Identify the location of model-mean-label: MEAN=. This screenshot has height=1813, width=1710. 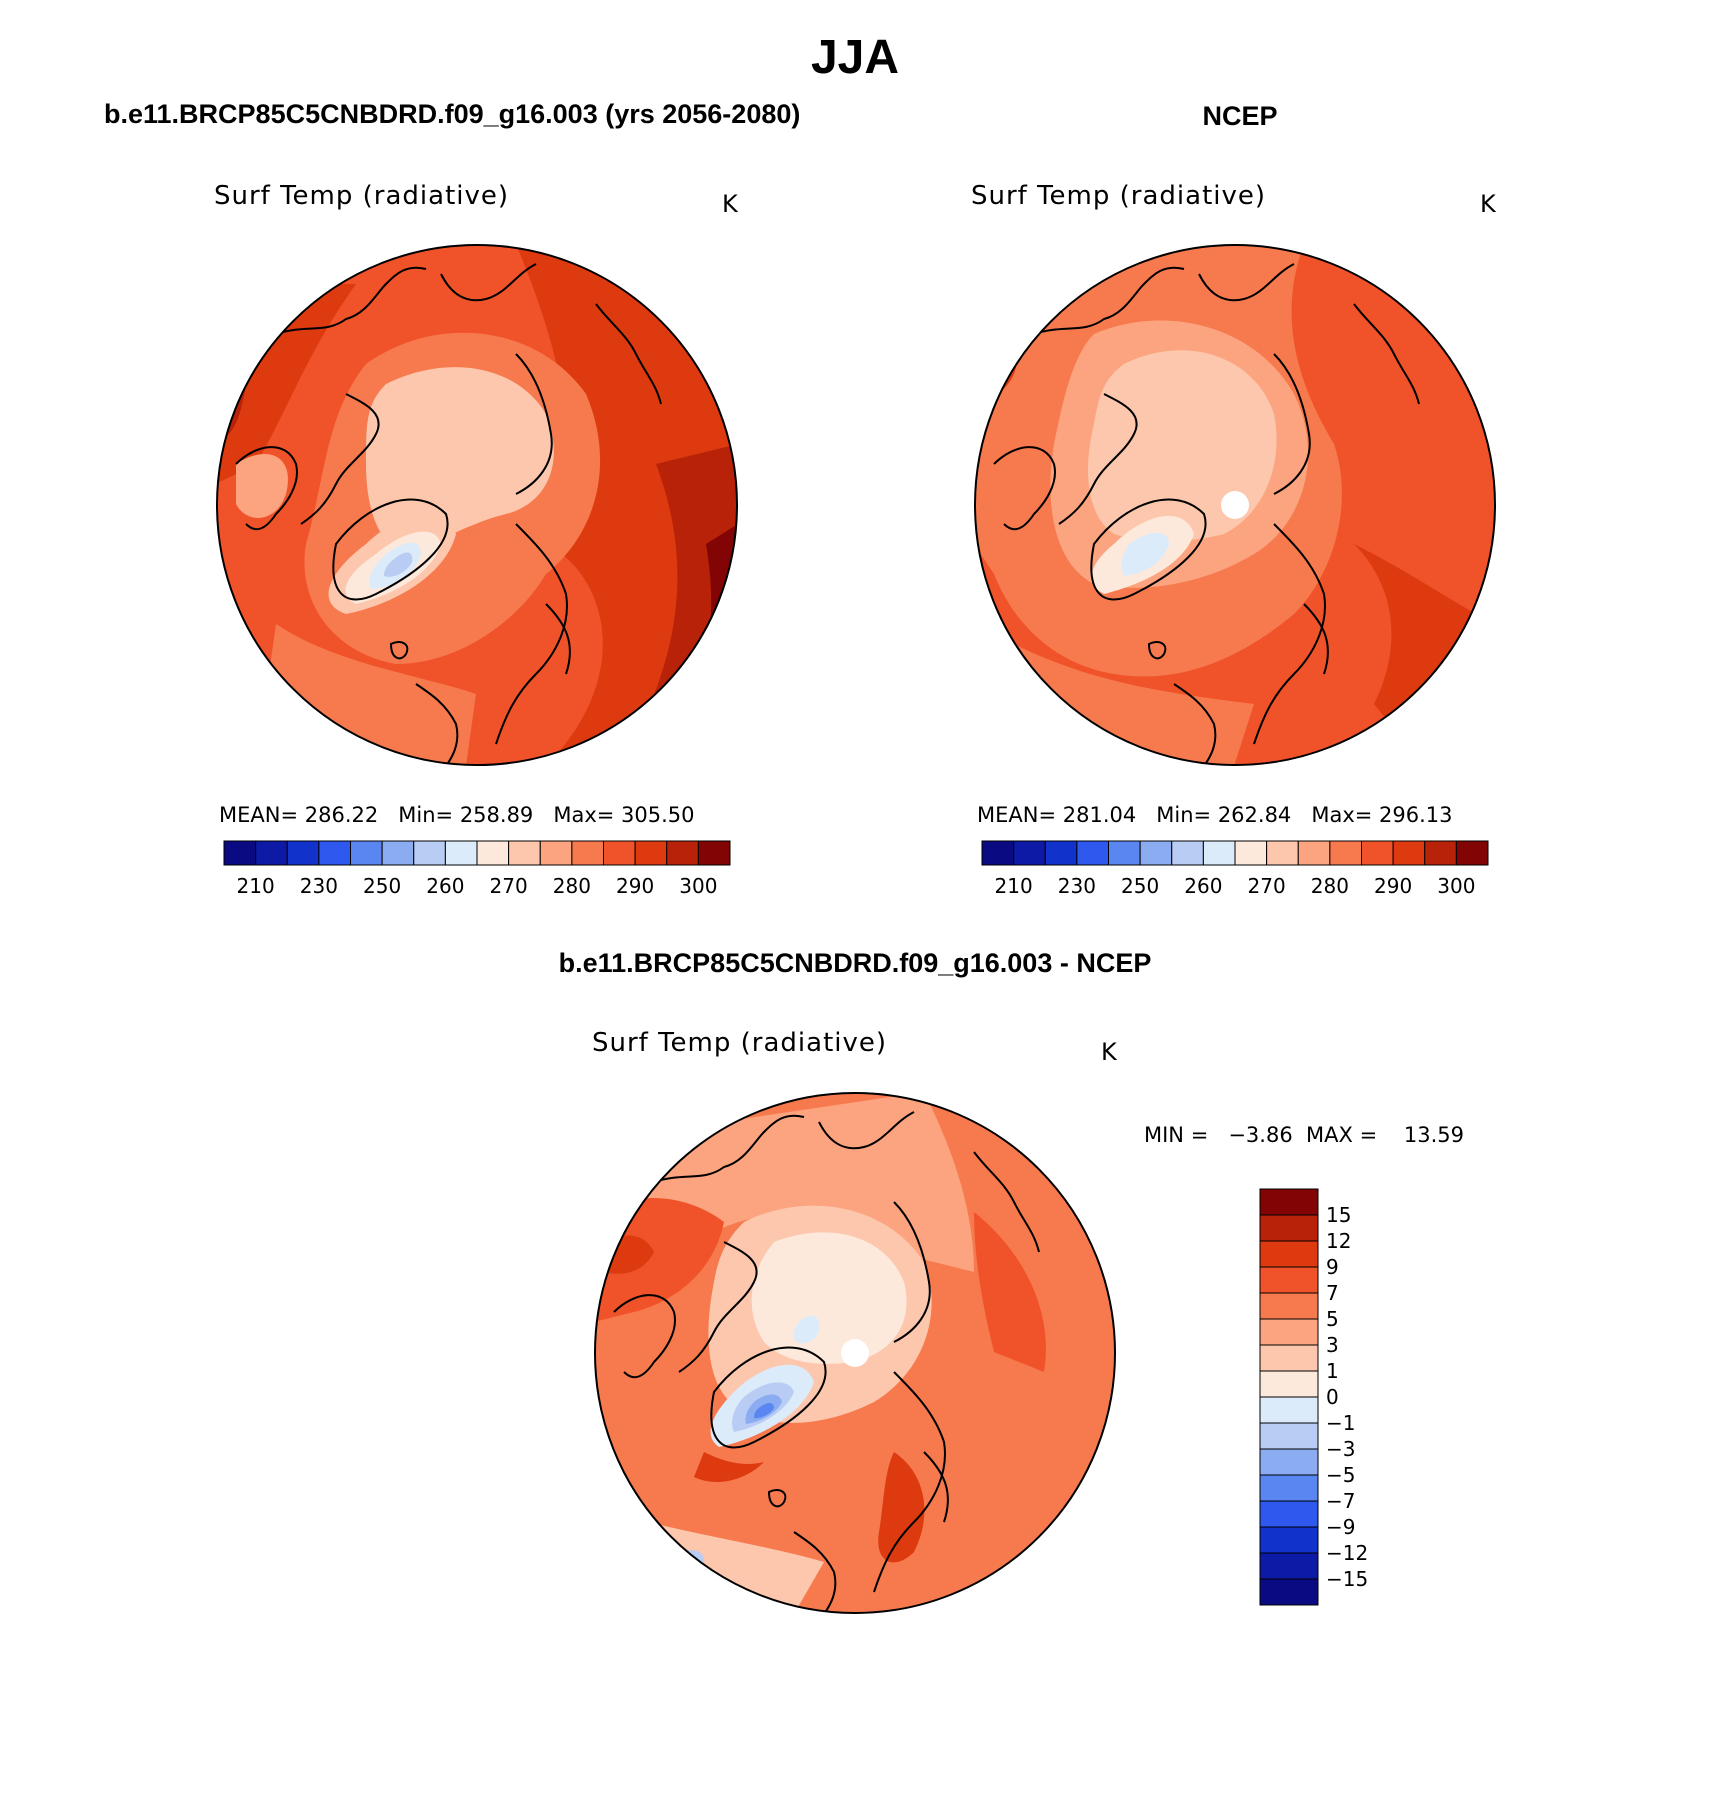
(259, 815).